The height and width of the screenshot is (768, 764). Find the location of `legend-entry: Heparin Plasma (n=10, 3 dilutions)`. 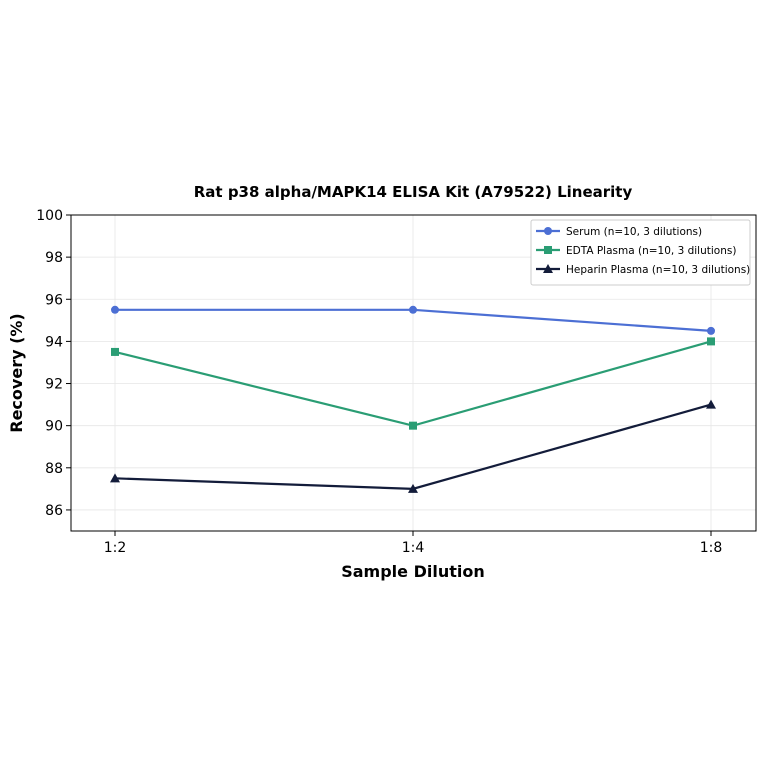

legend-entry: Heparin Plasma (n=10, 3 dilutions) is located at coordinates (643, 270).